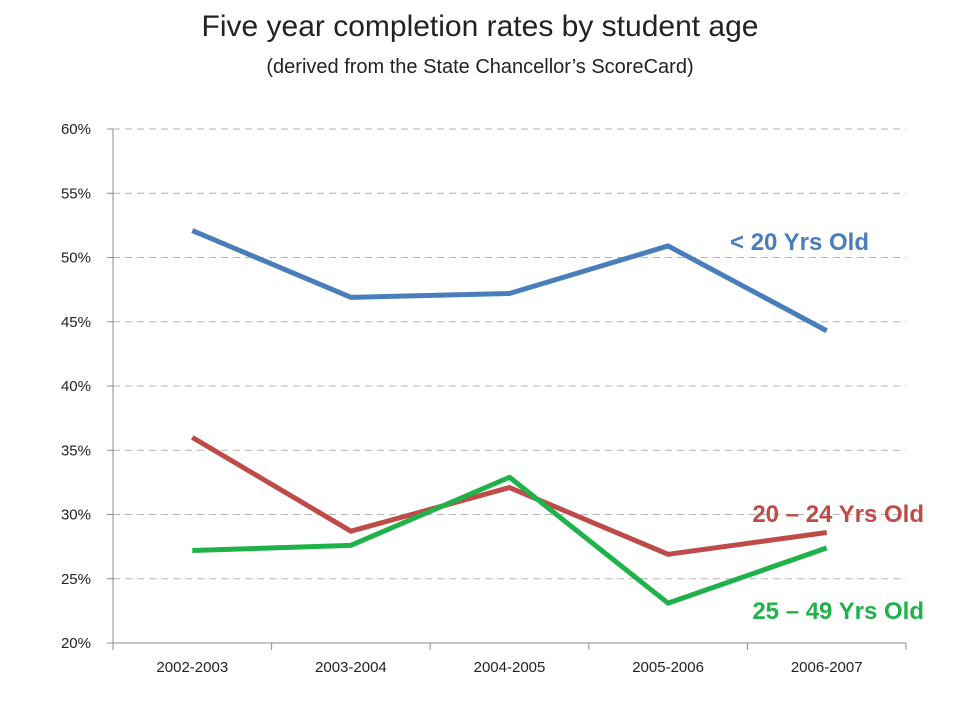 The width and height of the screenshot is (960, 720). I want to click on x-tick-label: 2003-2004, so click(351, 667).